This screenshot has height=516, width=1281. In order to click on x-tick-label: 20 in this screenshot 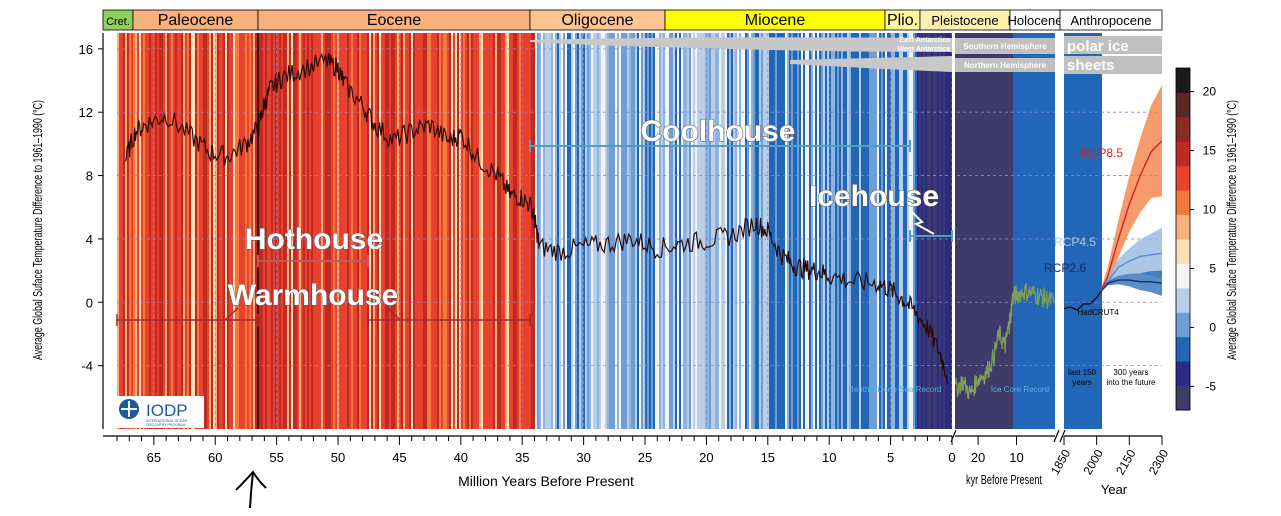, I will do `click(978, 457)`.